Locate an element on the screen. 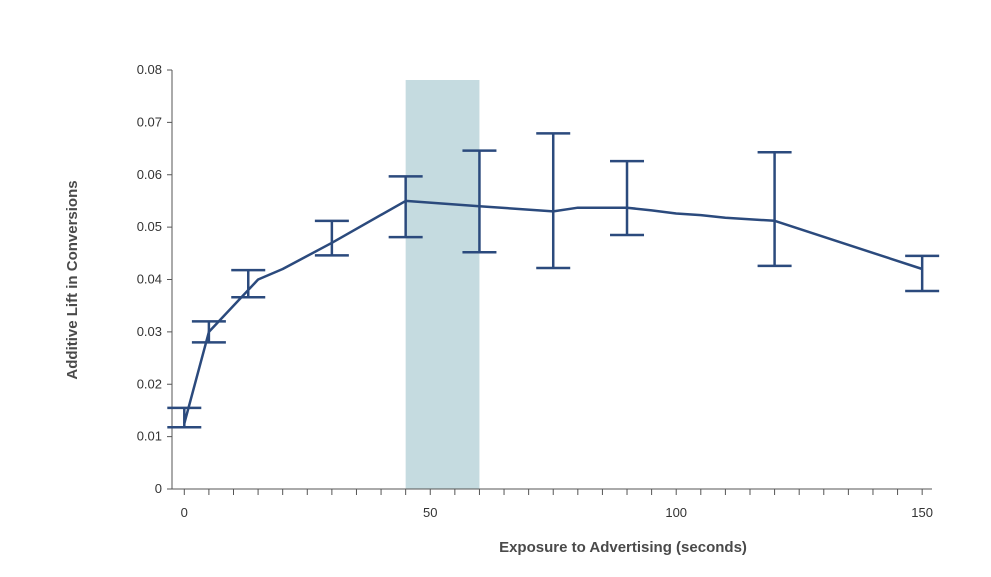  y-tick-label: 0.06 is located at coordinates (149, 174).